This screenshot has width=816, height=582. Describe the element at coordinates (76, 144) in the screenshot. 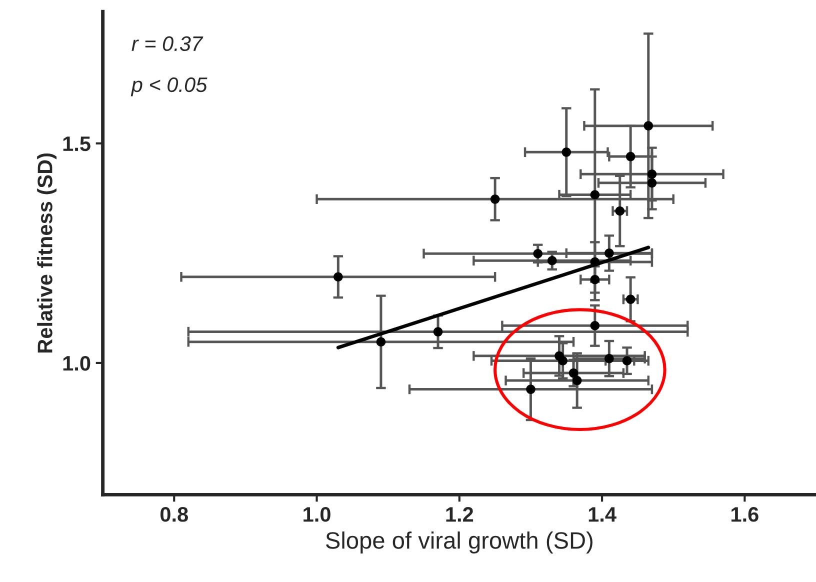

I see `y-tick-label: 1.5` at that location.